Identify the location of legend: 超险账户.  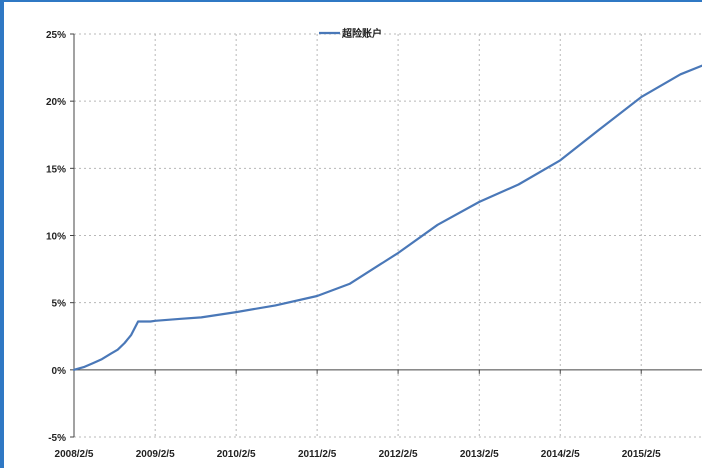
(350, 33).